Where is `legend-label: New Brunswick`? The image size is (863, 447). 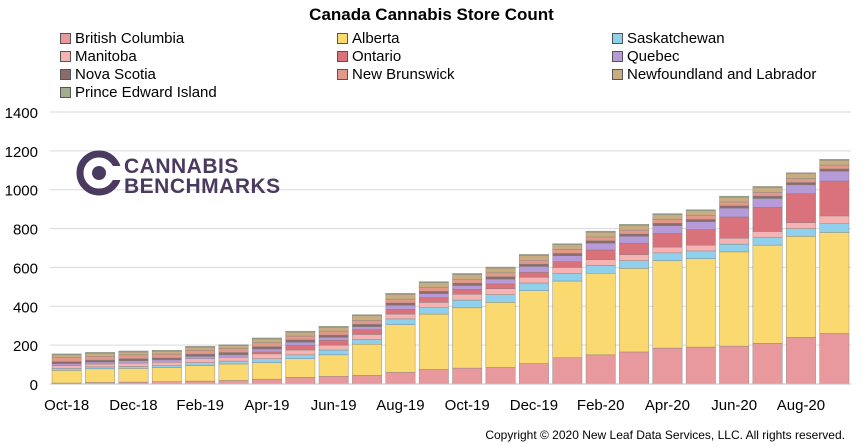 legend-label: New Brunswick is located at coordinates (403, 74).